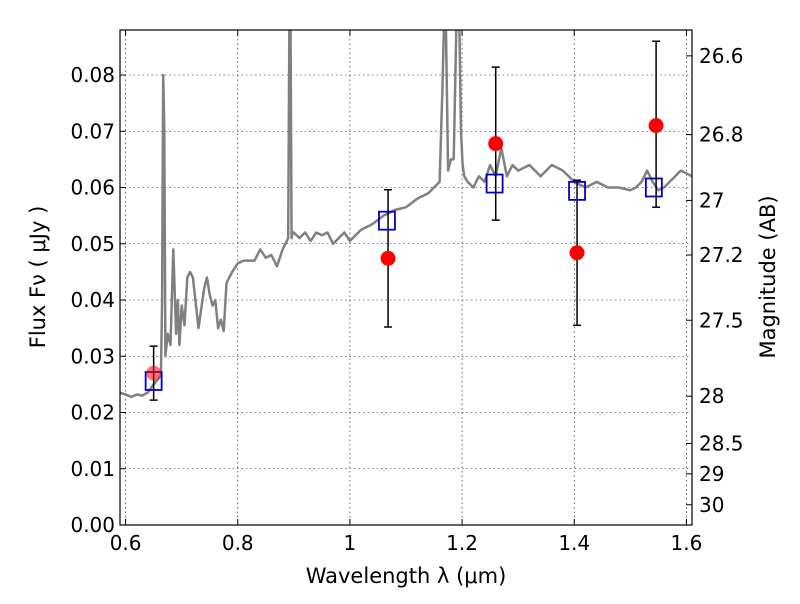  What do you see at coordinates (92, 525) in the screenshot?
I see `y-tick-label: 0.00` at bounding box center [92, 525].